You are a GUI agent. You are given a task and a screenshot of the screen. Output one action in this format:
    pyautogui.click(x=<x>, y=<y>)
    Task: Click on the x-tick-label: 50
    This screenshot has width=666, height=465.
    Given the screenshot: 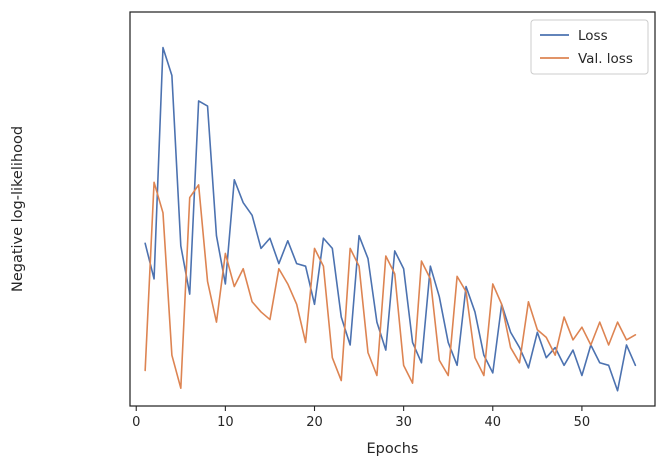 What is the action you would take?
    pyautogui.click(x=582, y=422)
    